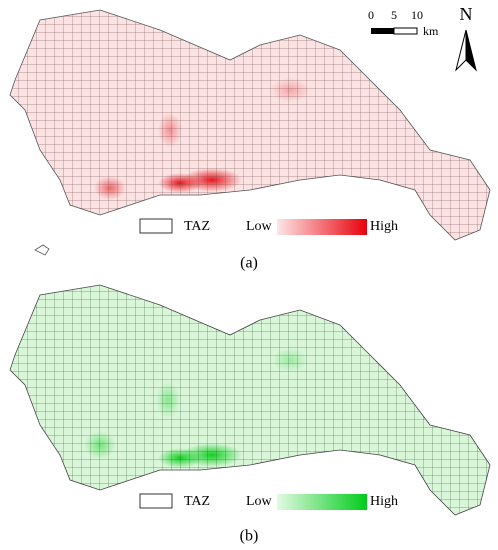 The image size is (498, 550). I want to click on island, so click(42, 250).